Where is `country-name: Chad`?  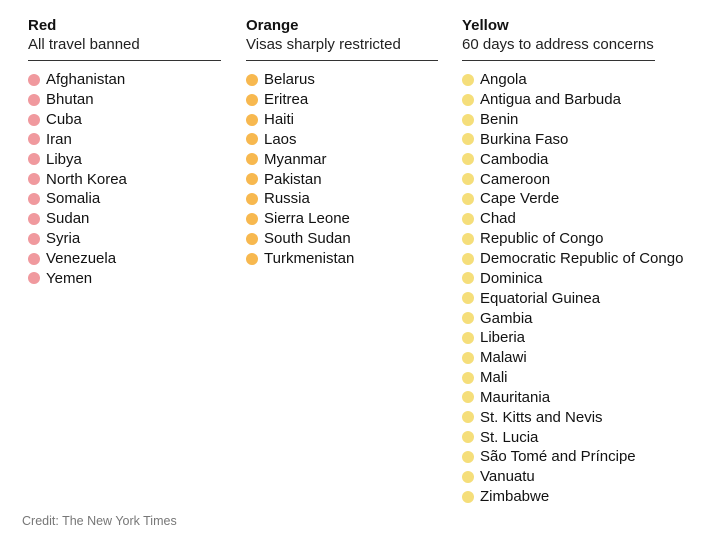 country-name: Chad is located at coordinates (498, 219).